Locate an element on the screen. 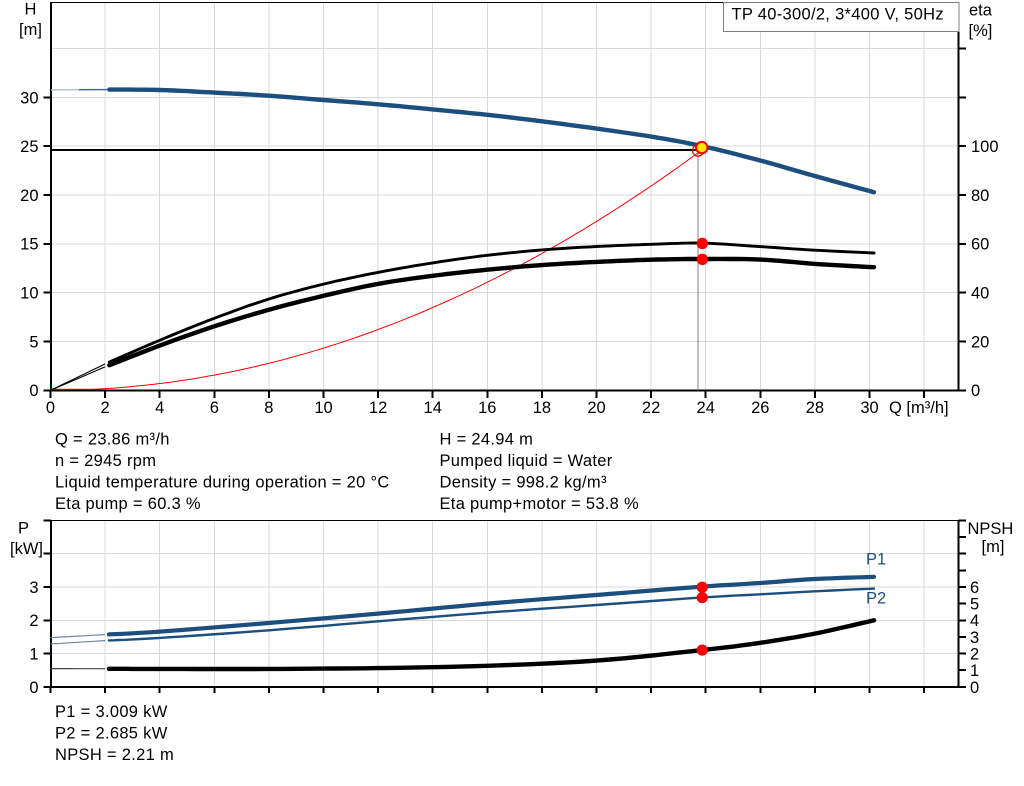 The height and width of the screenshot is (786, 1024). svg-text: 80 is located at coordinates (980, 196).